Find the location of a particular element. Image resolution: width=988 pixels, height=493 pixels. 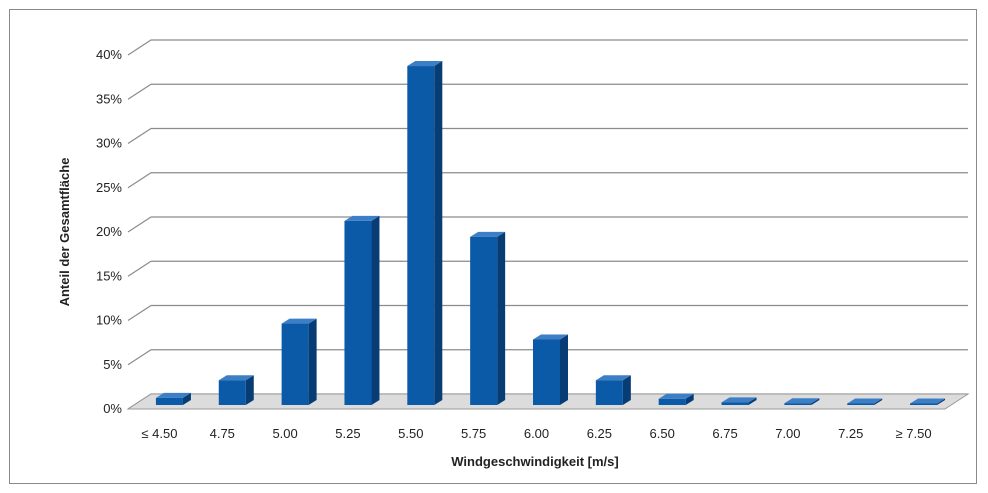

y-tick-label: 0% is located at coordinates (112, 408).